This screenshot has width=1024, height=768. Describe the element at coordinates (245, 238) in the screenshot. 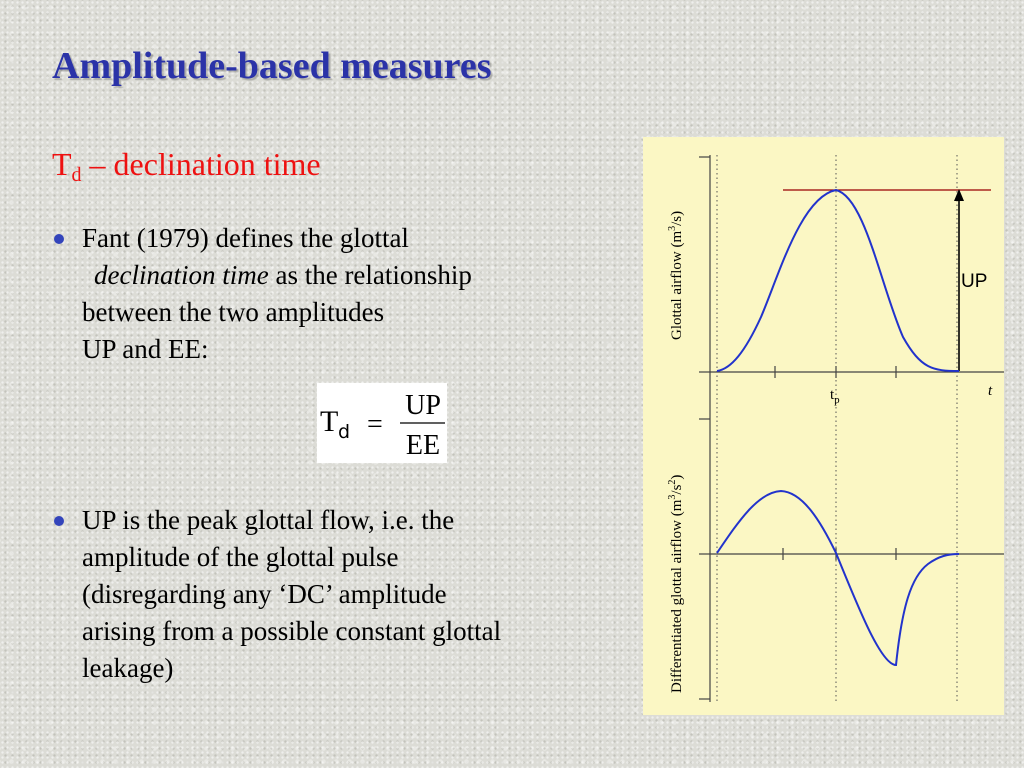

I see `bullet-1-line-1: Fant (1979) defines the glottal` at that location.